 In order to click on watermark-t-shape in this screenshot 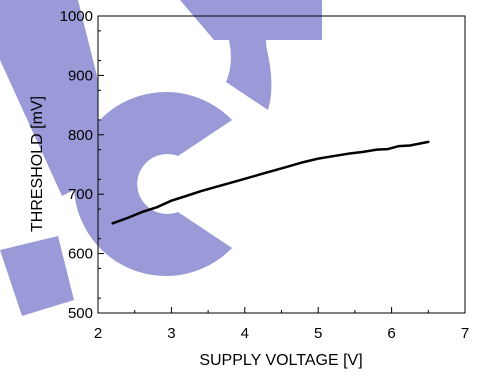, I will do `click(251, 55)`.